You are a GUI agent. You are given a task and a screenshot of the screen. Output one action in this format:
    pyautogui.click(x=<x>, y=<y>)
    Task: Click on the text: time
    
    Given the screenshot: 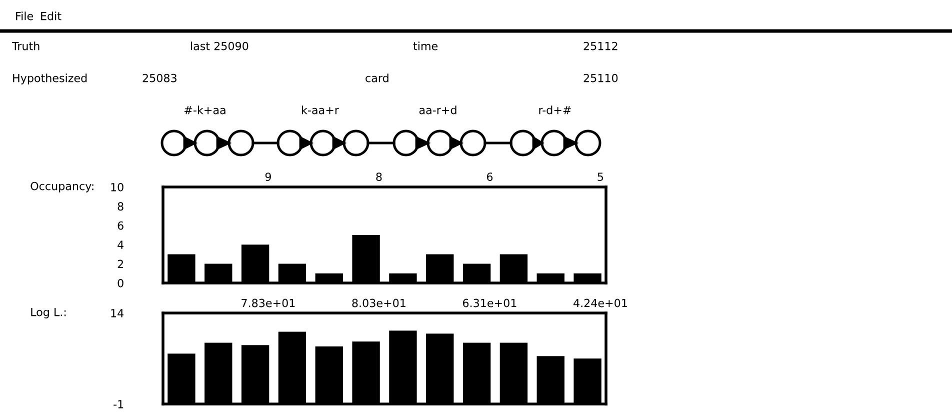 What is the action you would take?
    pyautogui.click(x=425, y=46)
    